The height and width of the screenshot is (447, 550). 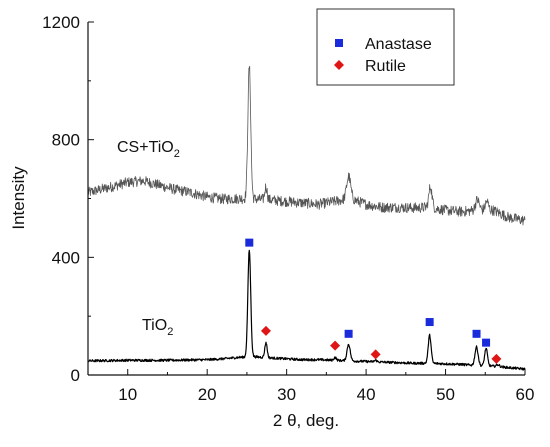 I want to click on series-label-cs-tio2-main: CS+TiO, so click(x=145, y=147).